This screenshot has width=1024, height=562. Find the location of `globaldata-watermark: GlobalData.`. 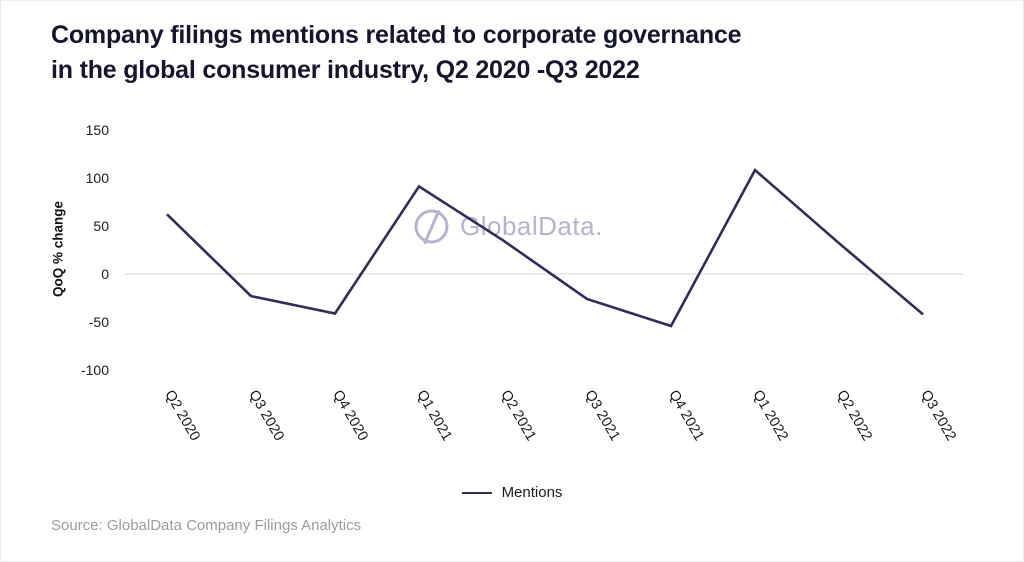

globaldata-watermark: GlobalData. is located at coordinates (507, 226).